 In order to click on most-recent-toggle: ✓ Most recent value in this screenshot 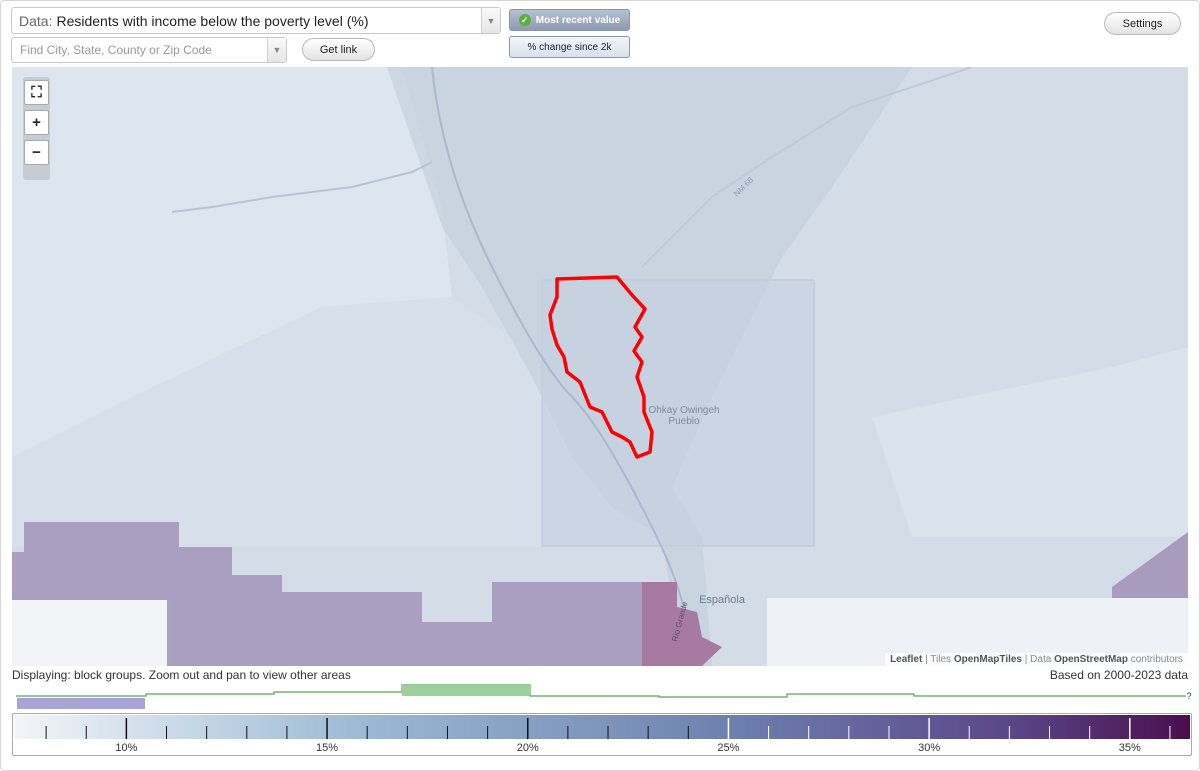, I will do `click(569, 20)`.